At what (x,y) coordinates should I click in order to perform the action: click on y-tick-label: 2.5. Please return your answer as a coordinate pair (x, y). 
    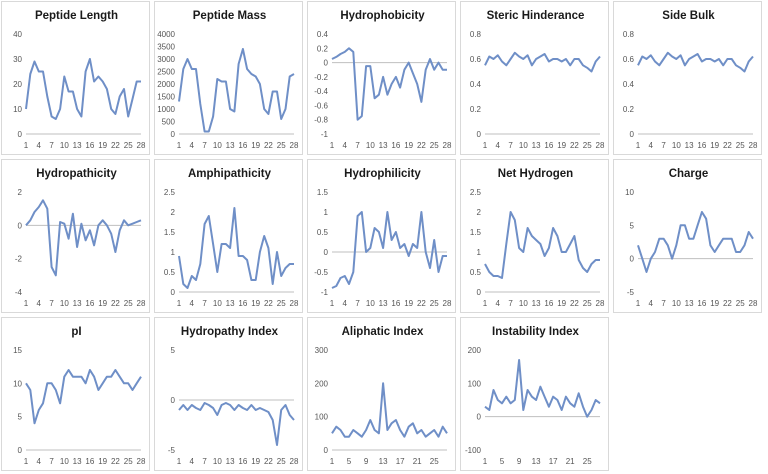
    Looking at the image, I should click on (476, 192).